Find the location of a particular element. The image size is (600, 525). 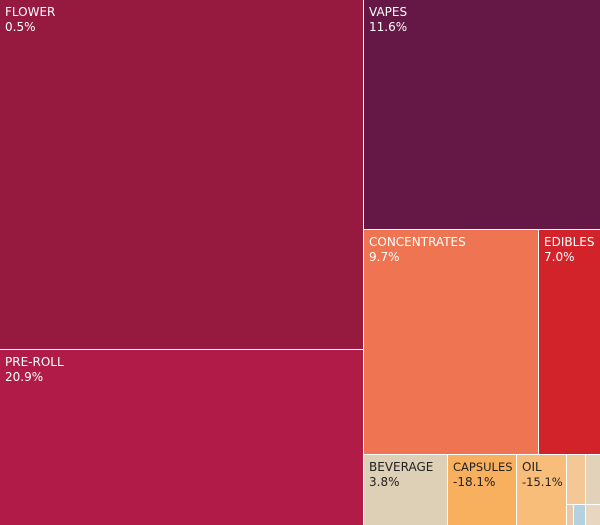

tile-value-label: 11.6% is located at coordinates (388, 27).